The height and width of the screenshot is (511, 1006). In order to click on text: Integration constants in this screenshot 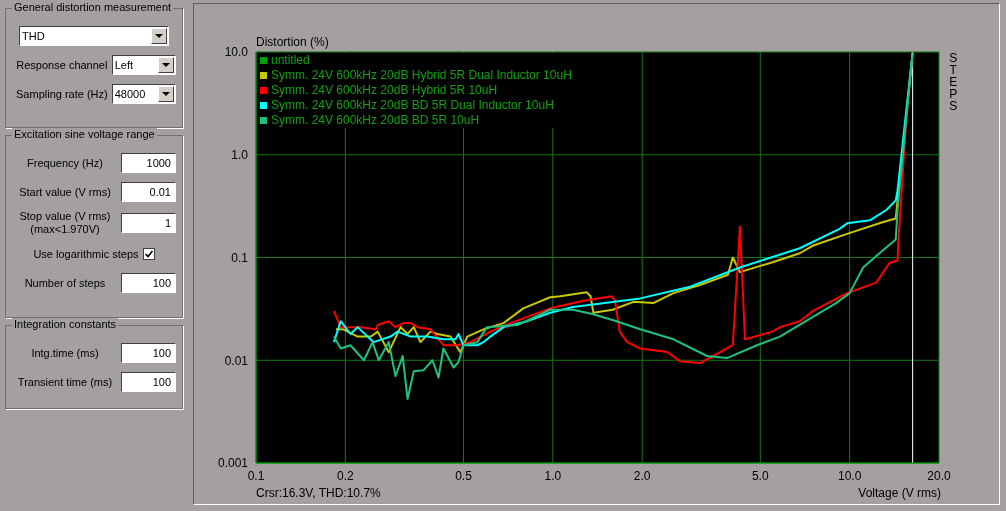, I will do `click(65, 324)`.